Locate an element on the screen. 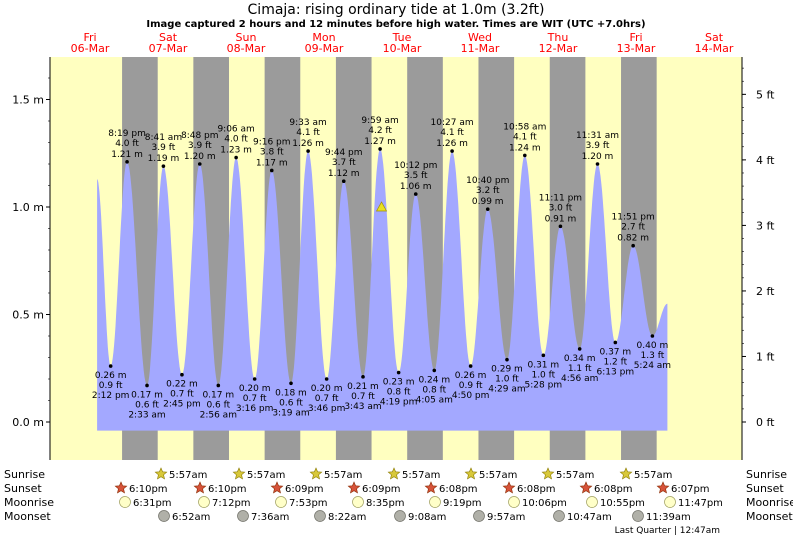 The height and width of the screenshot is (537, 793). high-tide-label: 9:06 am4.0 ft1.23 m is located at coordinates (235, 140).